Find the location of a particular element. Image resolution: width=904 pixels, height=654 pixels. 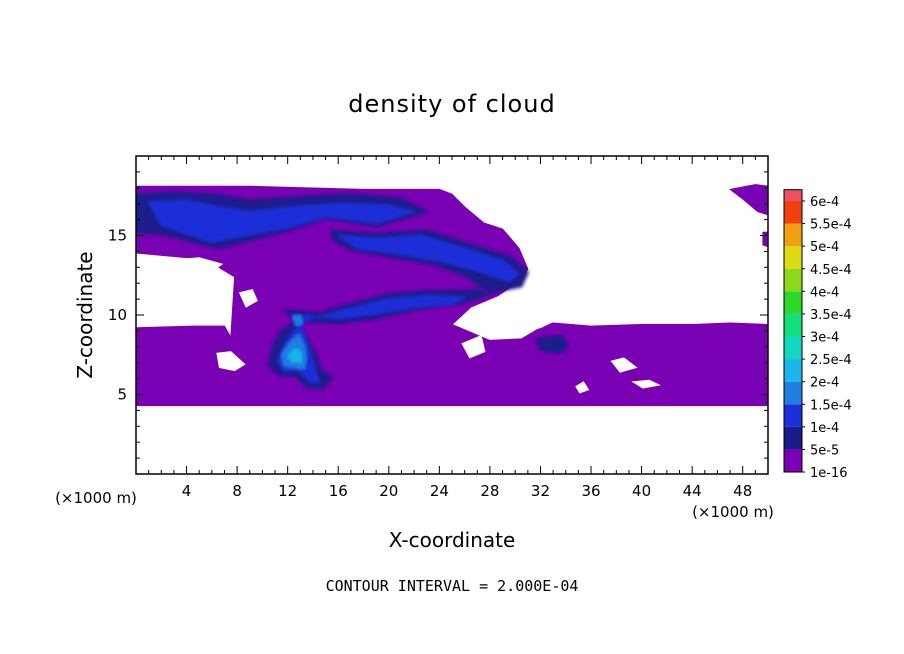

colorbar-label: 6e-4 is located at coordinates (824, 202).